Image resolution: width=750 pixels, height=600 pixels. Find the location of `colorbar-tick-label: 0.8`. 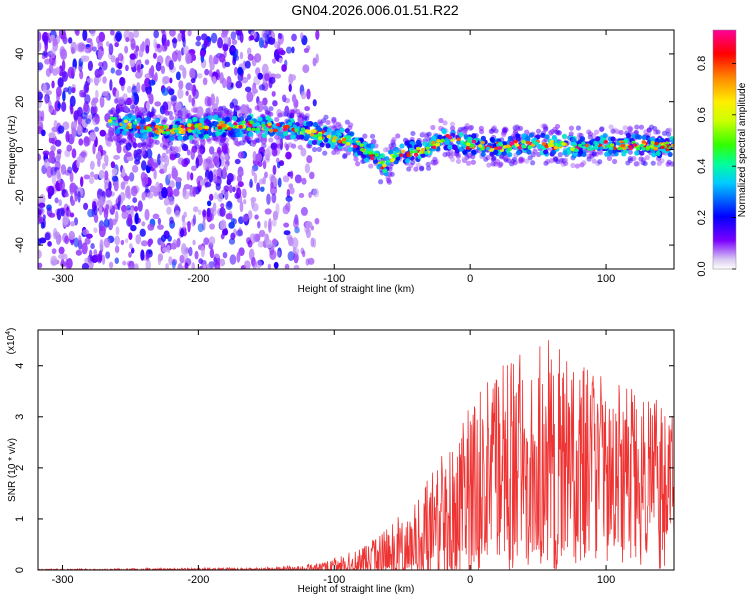

colorbar-tick-label: 0.8 is located at coordinates (702, 63).